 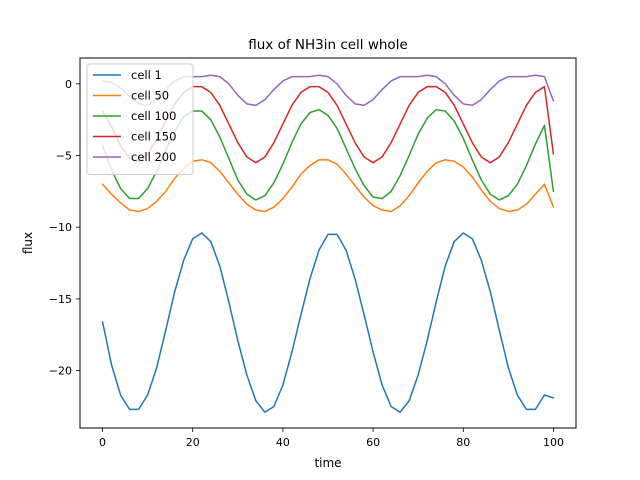 I want to click on x-tick-label: 60, so click(x=373, y=442).